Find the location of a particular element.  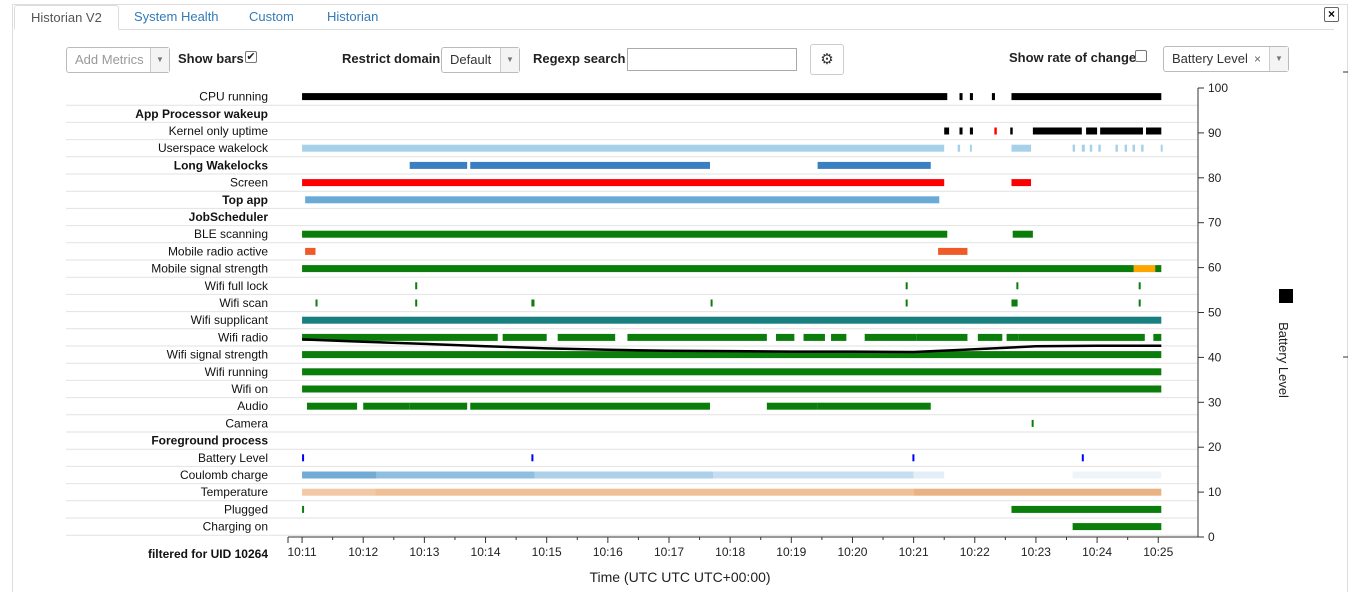

add-metrics-label: Add Metrics is located at coordinates (109, 59).